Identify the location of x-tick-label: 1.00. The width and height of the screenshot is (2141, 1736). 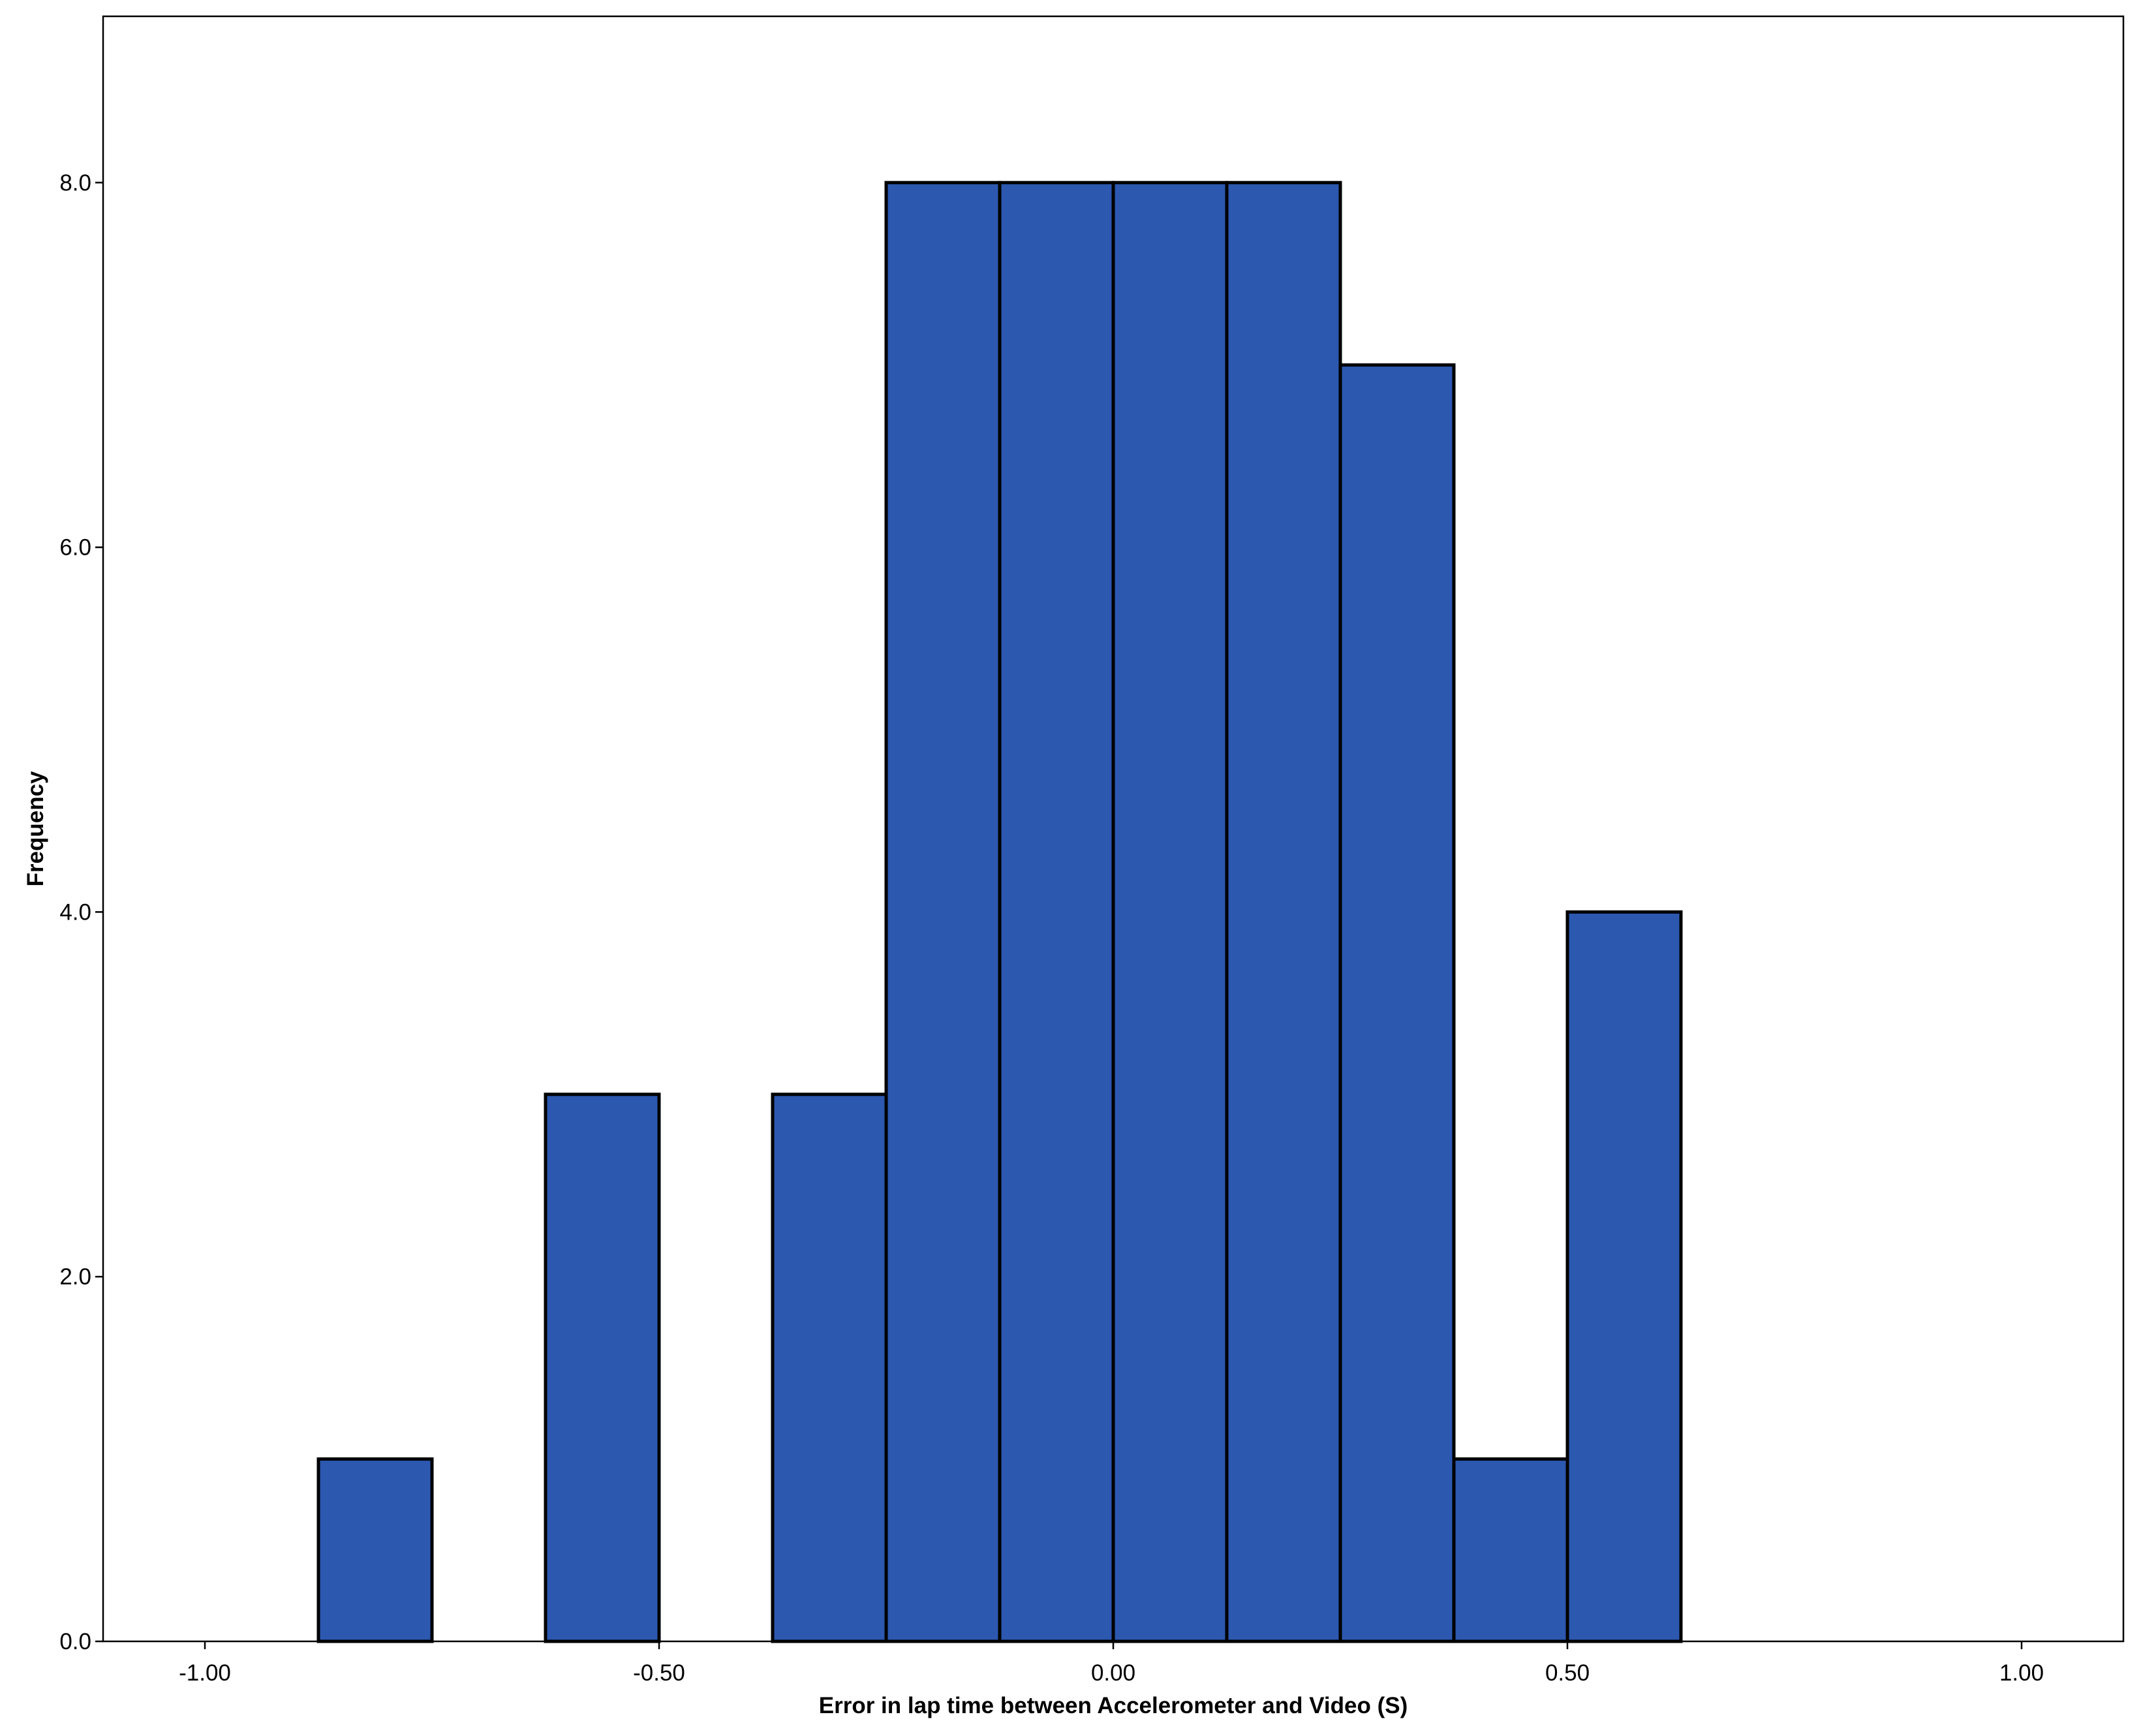
(2022, 1673).